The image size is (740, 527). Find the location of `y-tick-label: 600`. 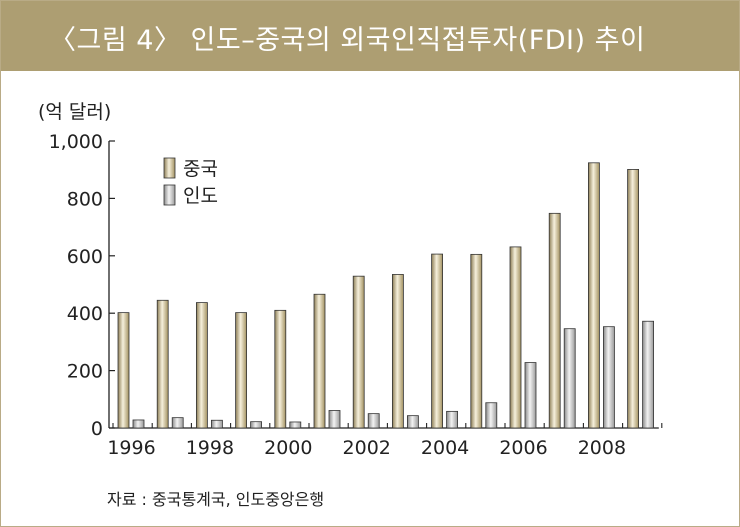

y-tick-label: 600 is located at coordinates (85, 257).